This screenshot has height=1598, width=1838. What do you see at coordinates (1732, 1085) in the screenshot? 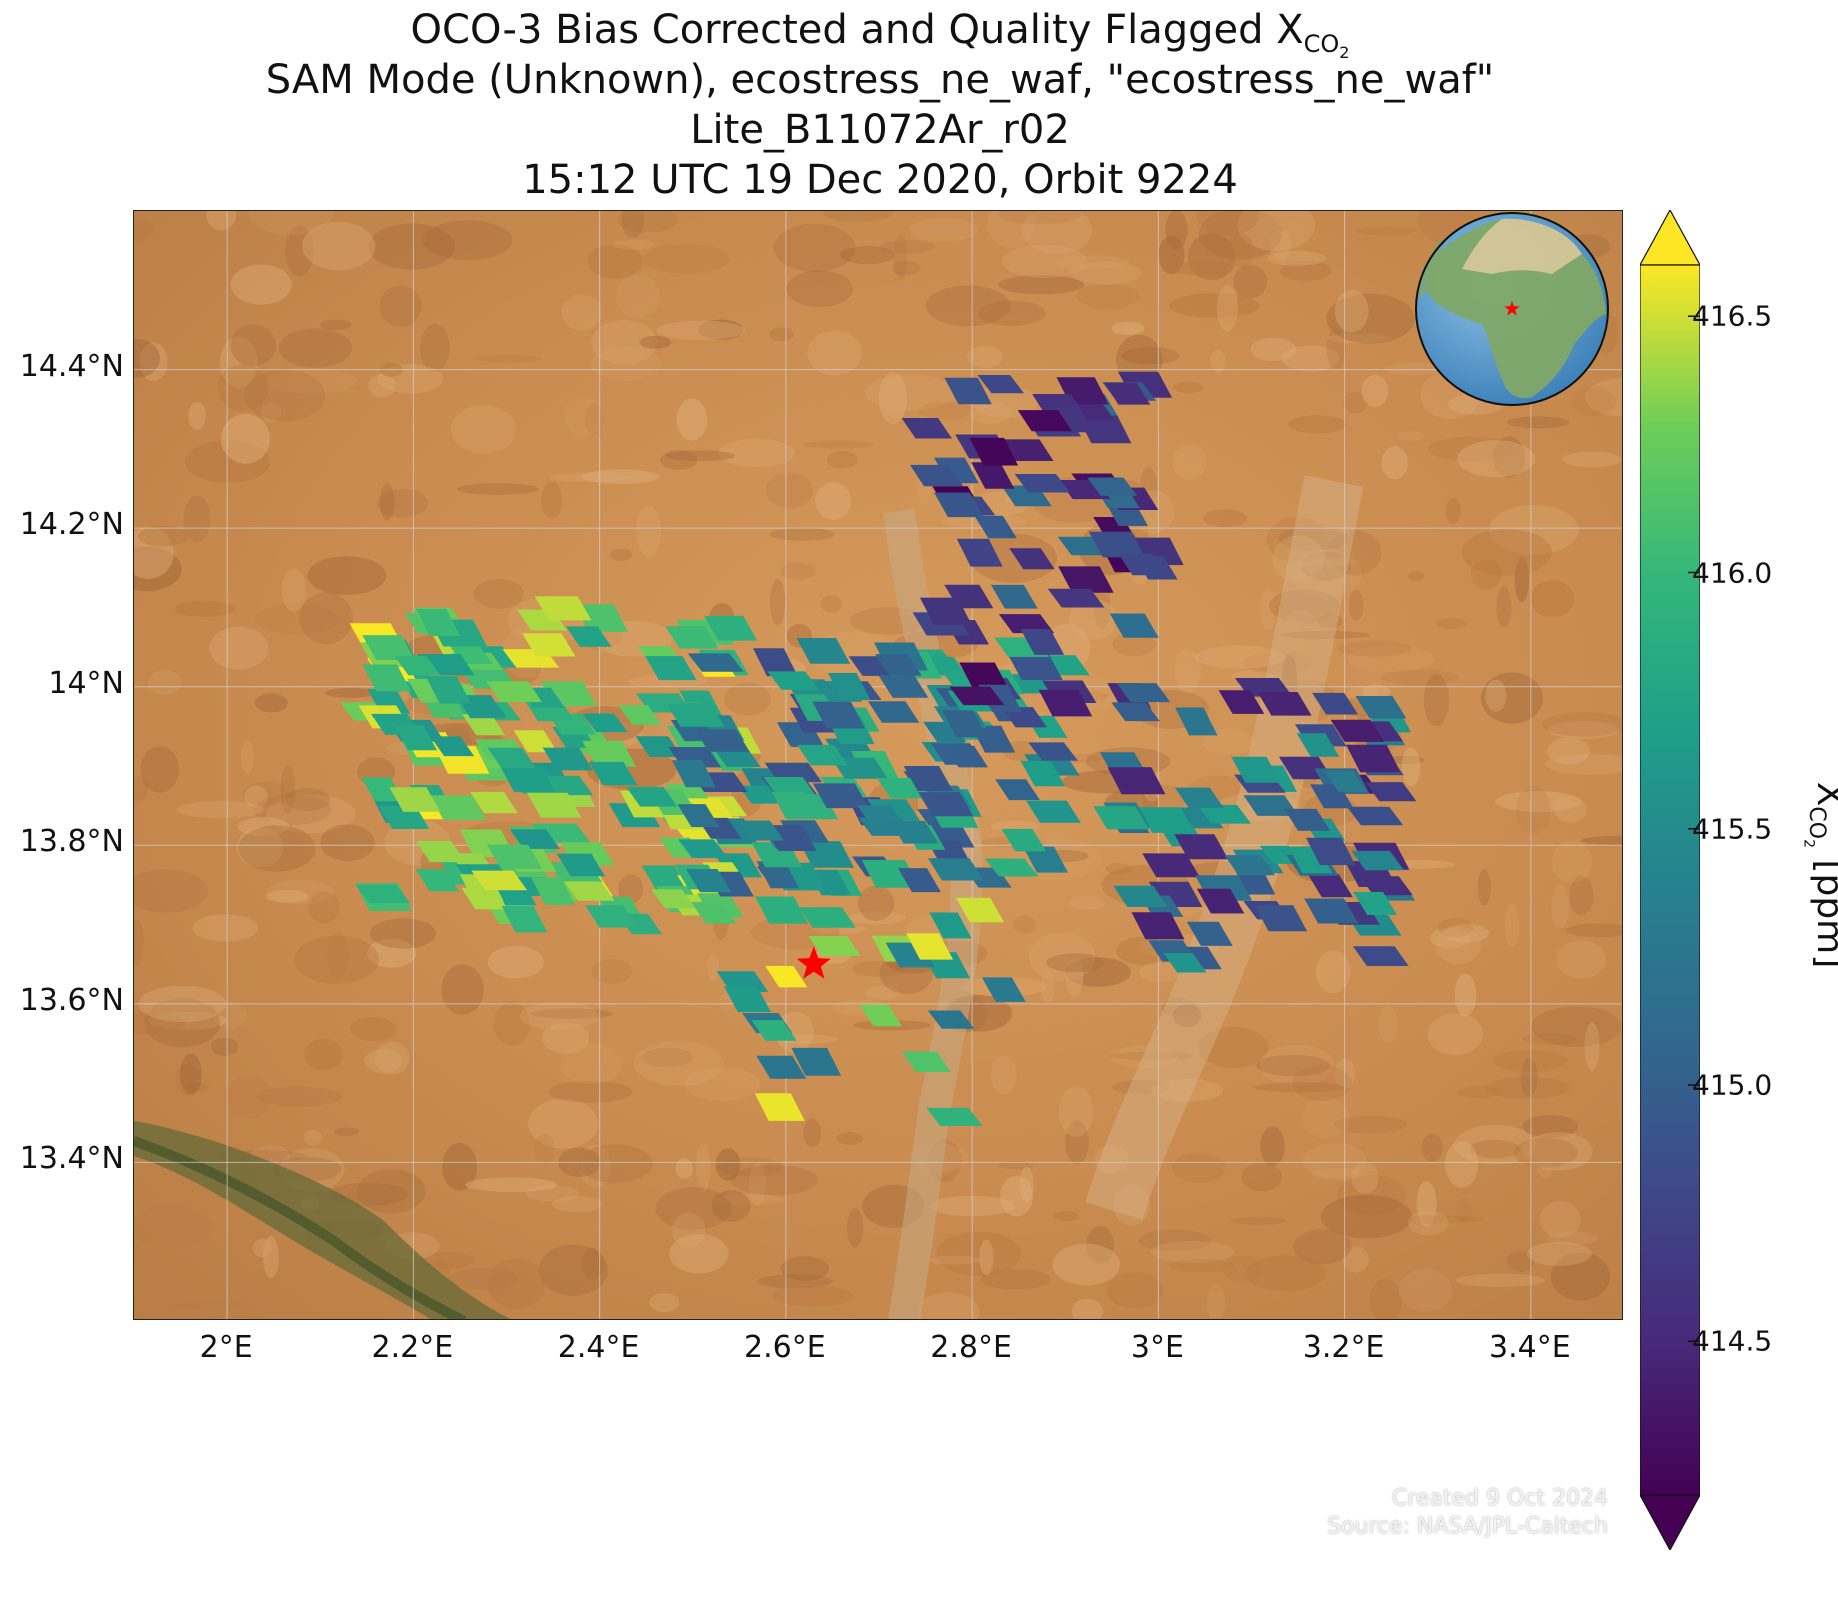
I see `colorbar-tick-label: 415.0` at bounding box center [1732, 1085].